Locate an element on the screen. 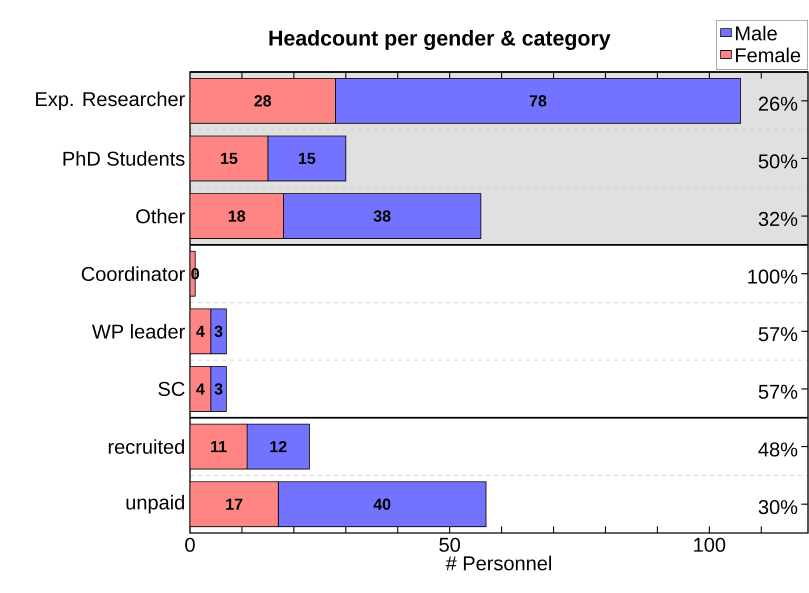 This screenshot has height=593, width=809. data-label: 78 is located at coordinates (538, 100).